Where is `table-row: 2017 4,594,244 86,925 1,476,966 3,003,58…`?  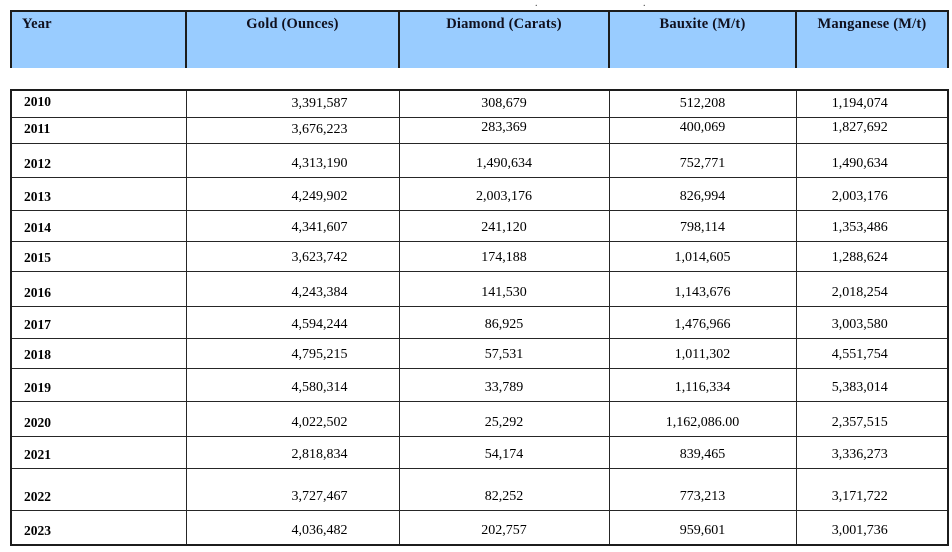
table-row: 2017 4,594,244 86,925 1,476,966 3,003,58… is located at coordinates (479, 322).